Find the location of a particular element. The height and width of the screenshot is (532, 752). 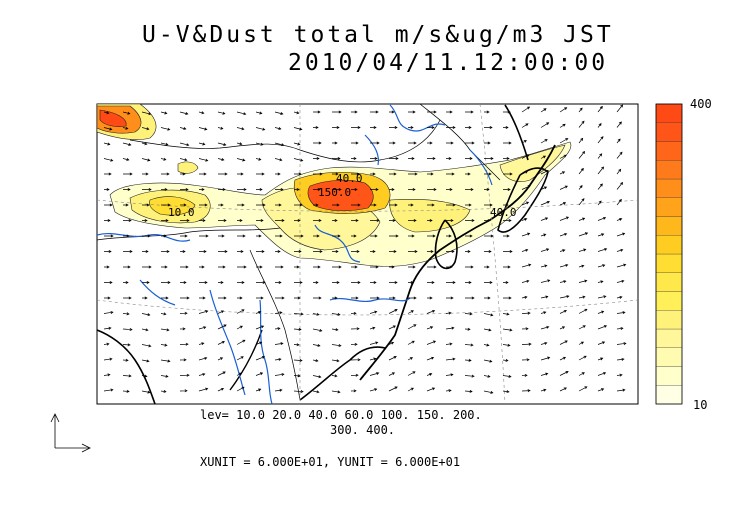

colorbar-frame is located at coordinates (669, 254).